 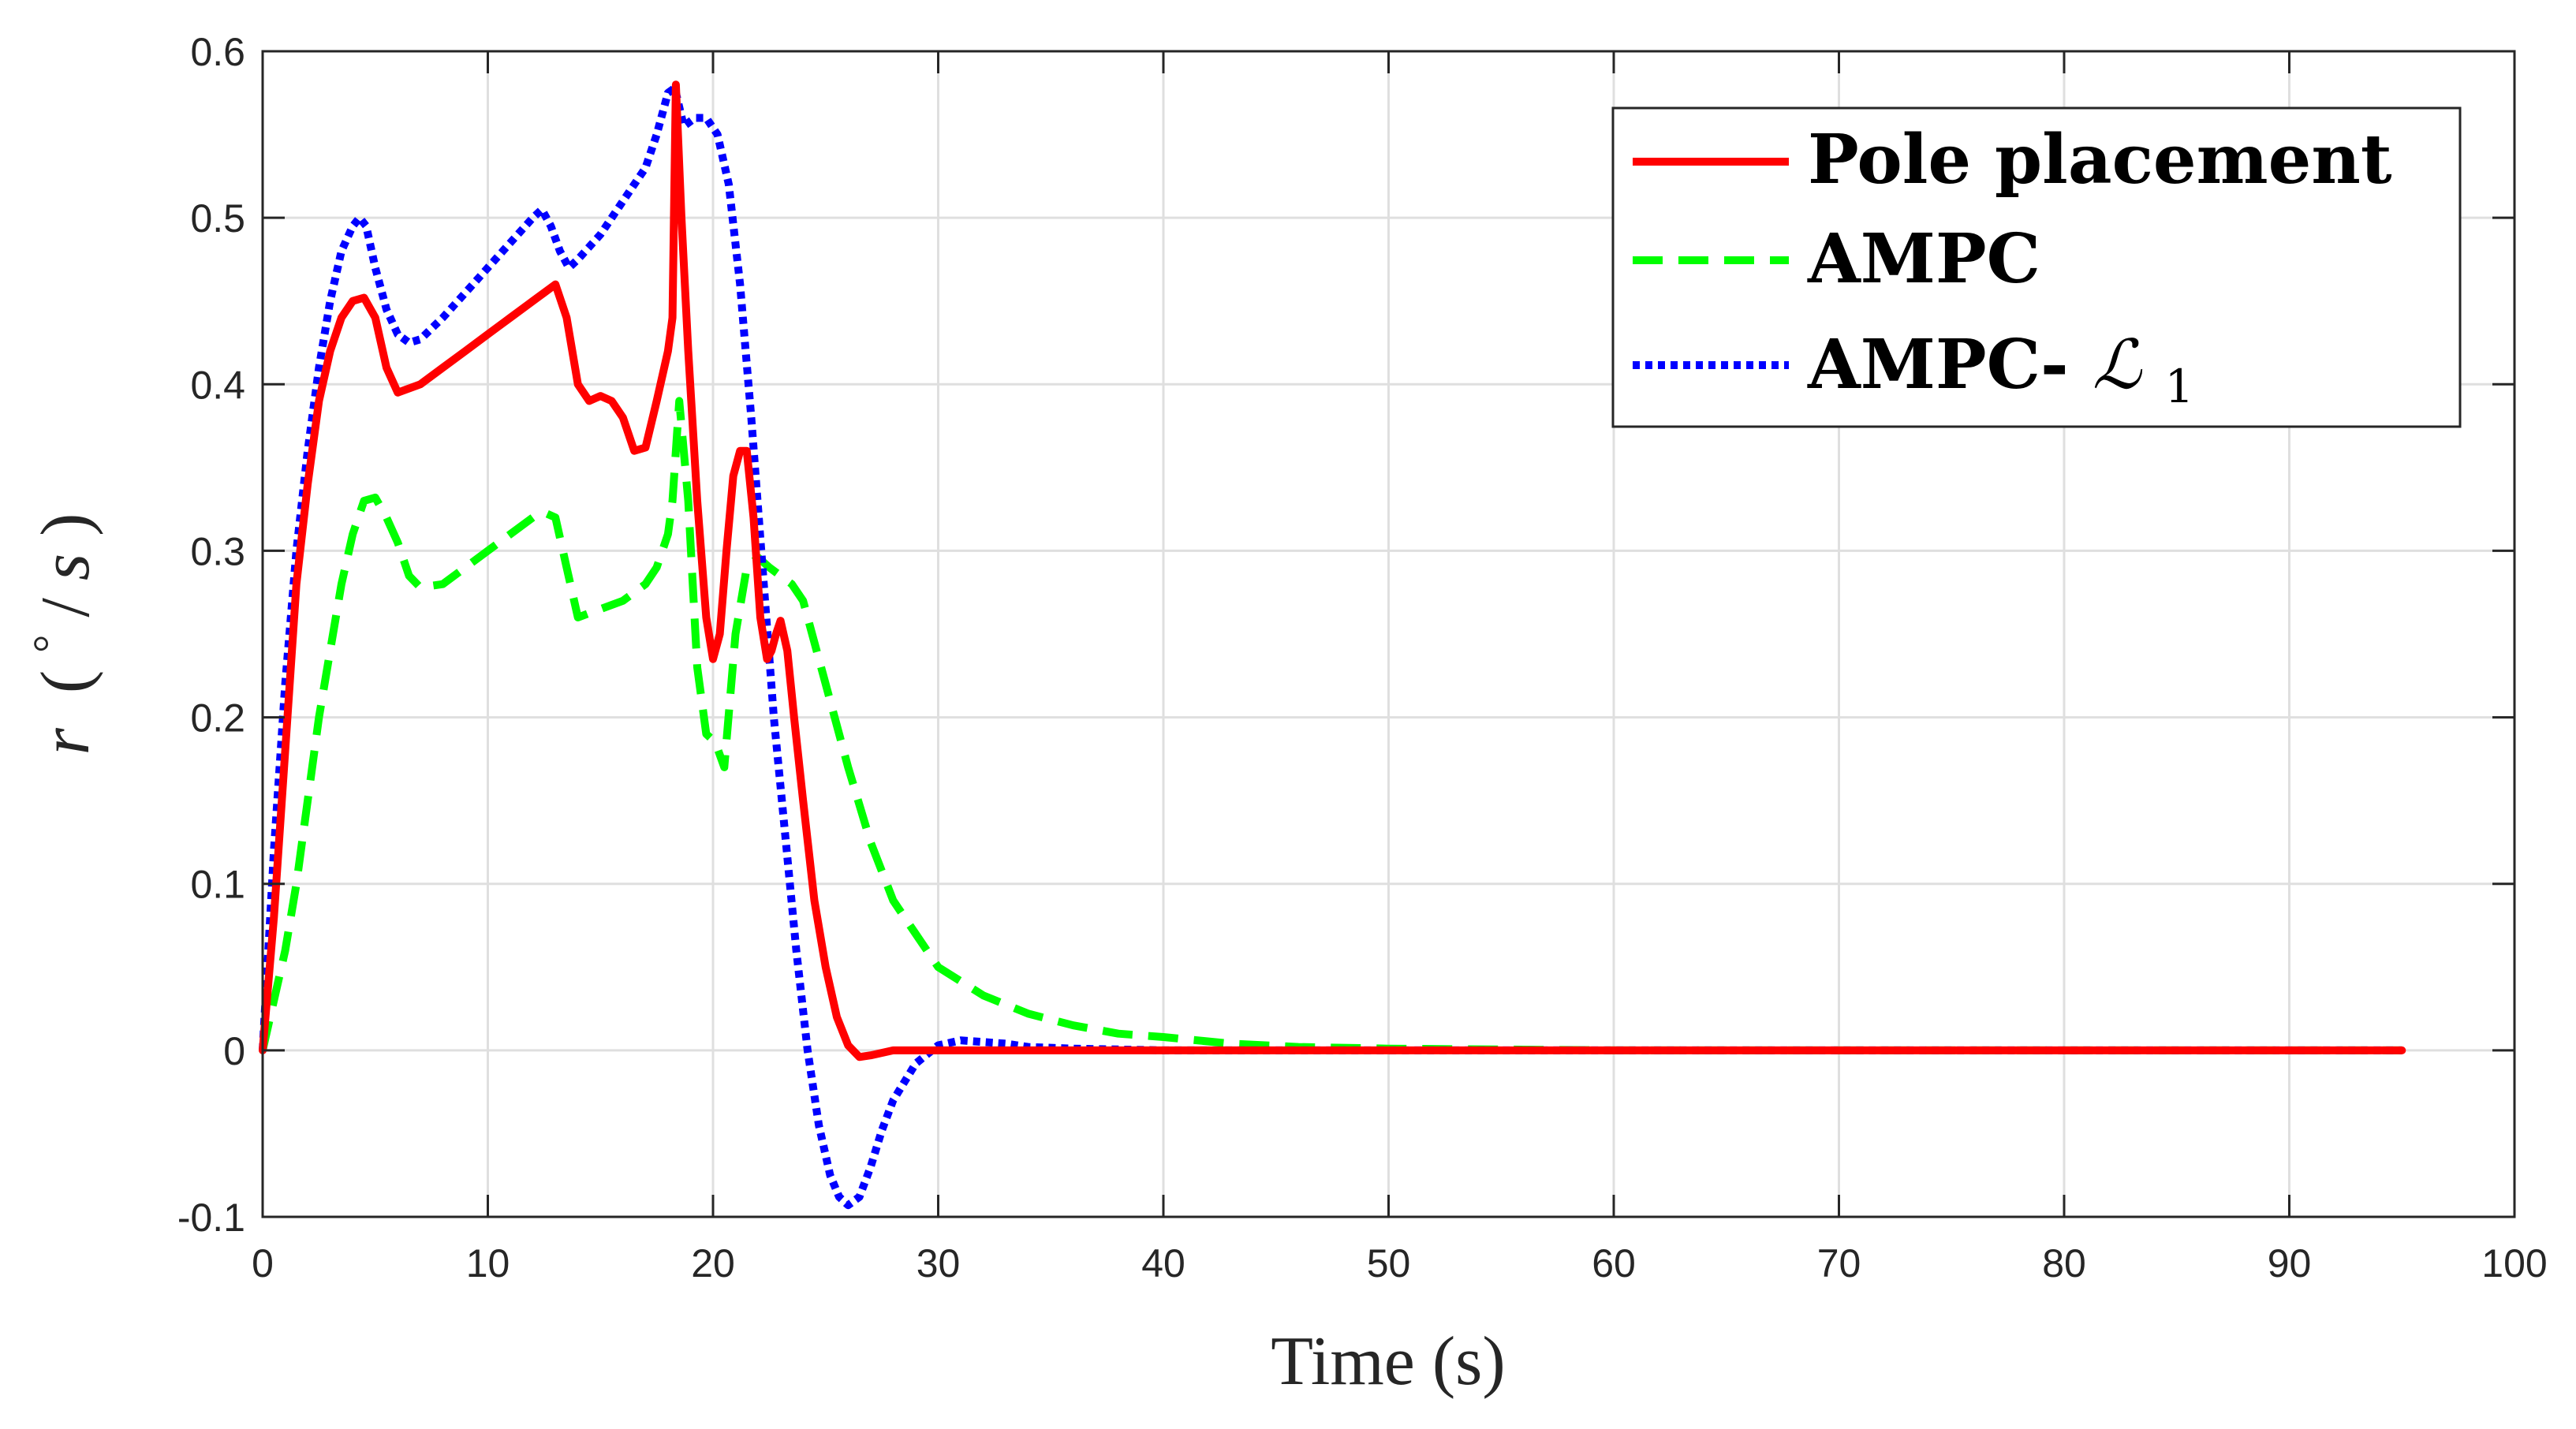 I want to click on y-tick-label-0-6: 0.6, so click(x=217, y=52).